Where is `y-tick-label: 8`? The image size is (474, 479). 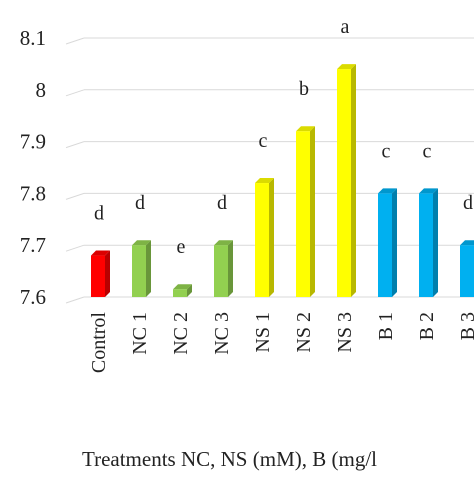 y-tick-label: 8 is located at coordinates (41, 90).